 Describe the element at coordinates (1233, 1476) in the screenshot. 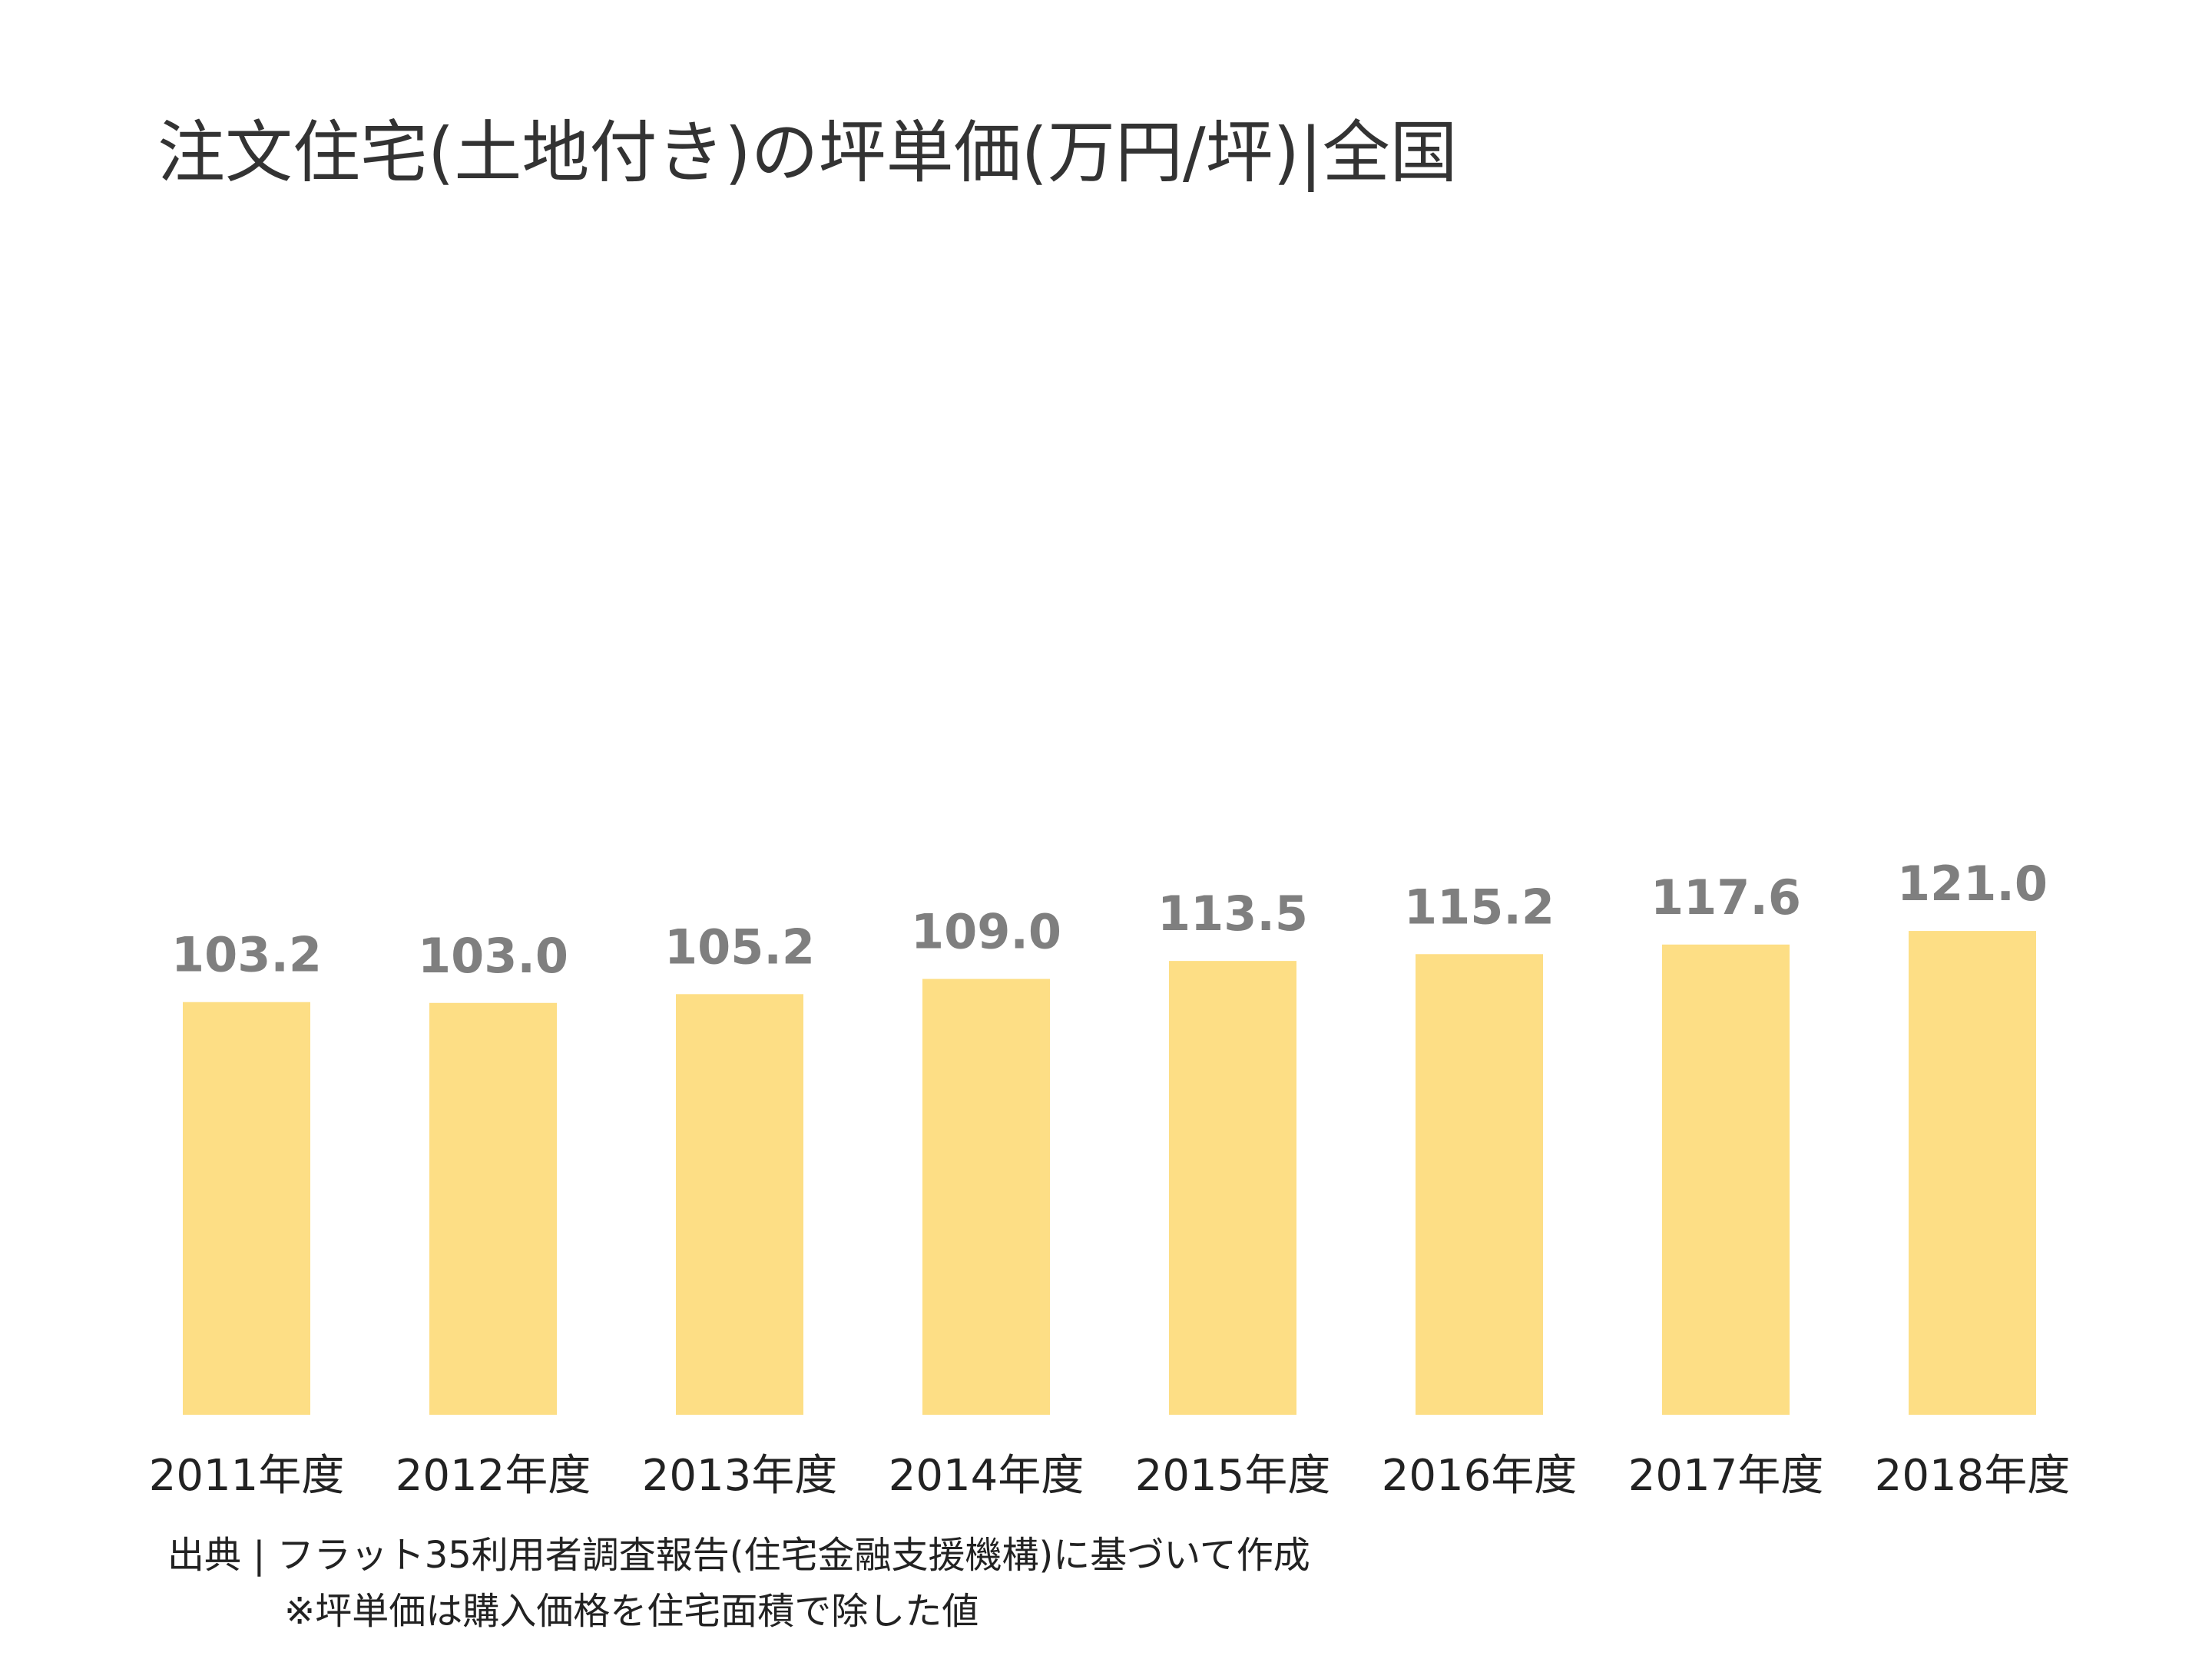

I see `category-label: 2015年度` at that location.